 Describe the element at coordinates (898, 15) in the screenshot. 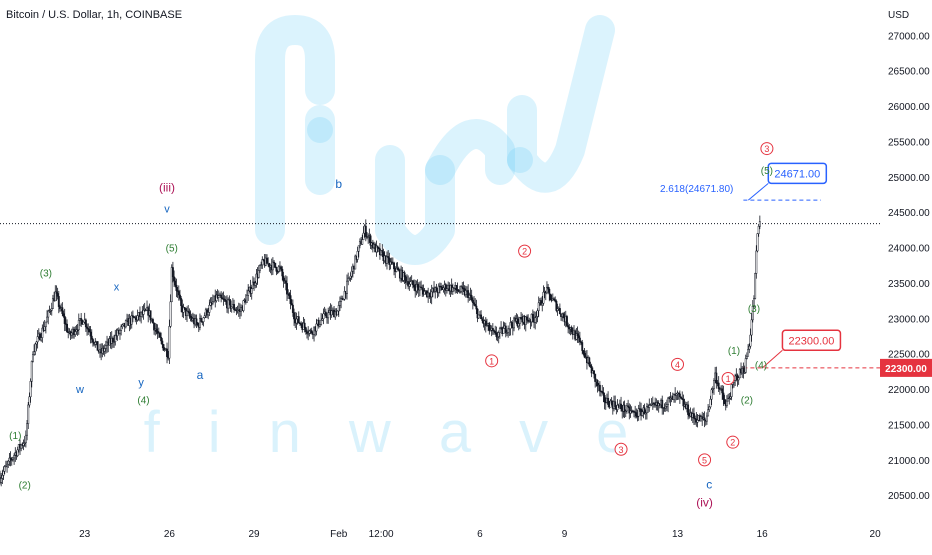

I see `axis-currency: USD` at that location.